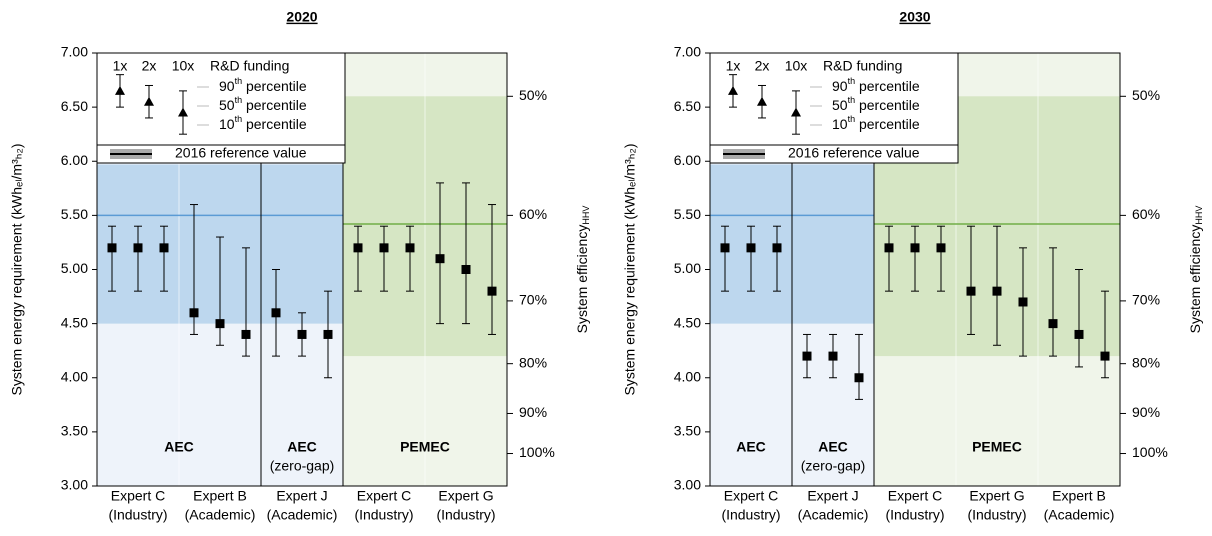 Image resolution: width=1212 pixels, height=536 pixels. What do you see at coordinates (301, 496) in the screenshot?
I see `x-tick-label: Expert J` at bounding box center [301, 496].